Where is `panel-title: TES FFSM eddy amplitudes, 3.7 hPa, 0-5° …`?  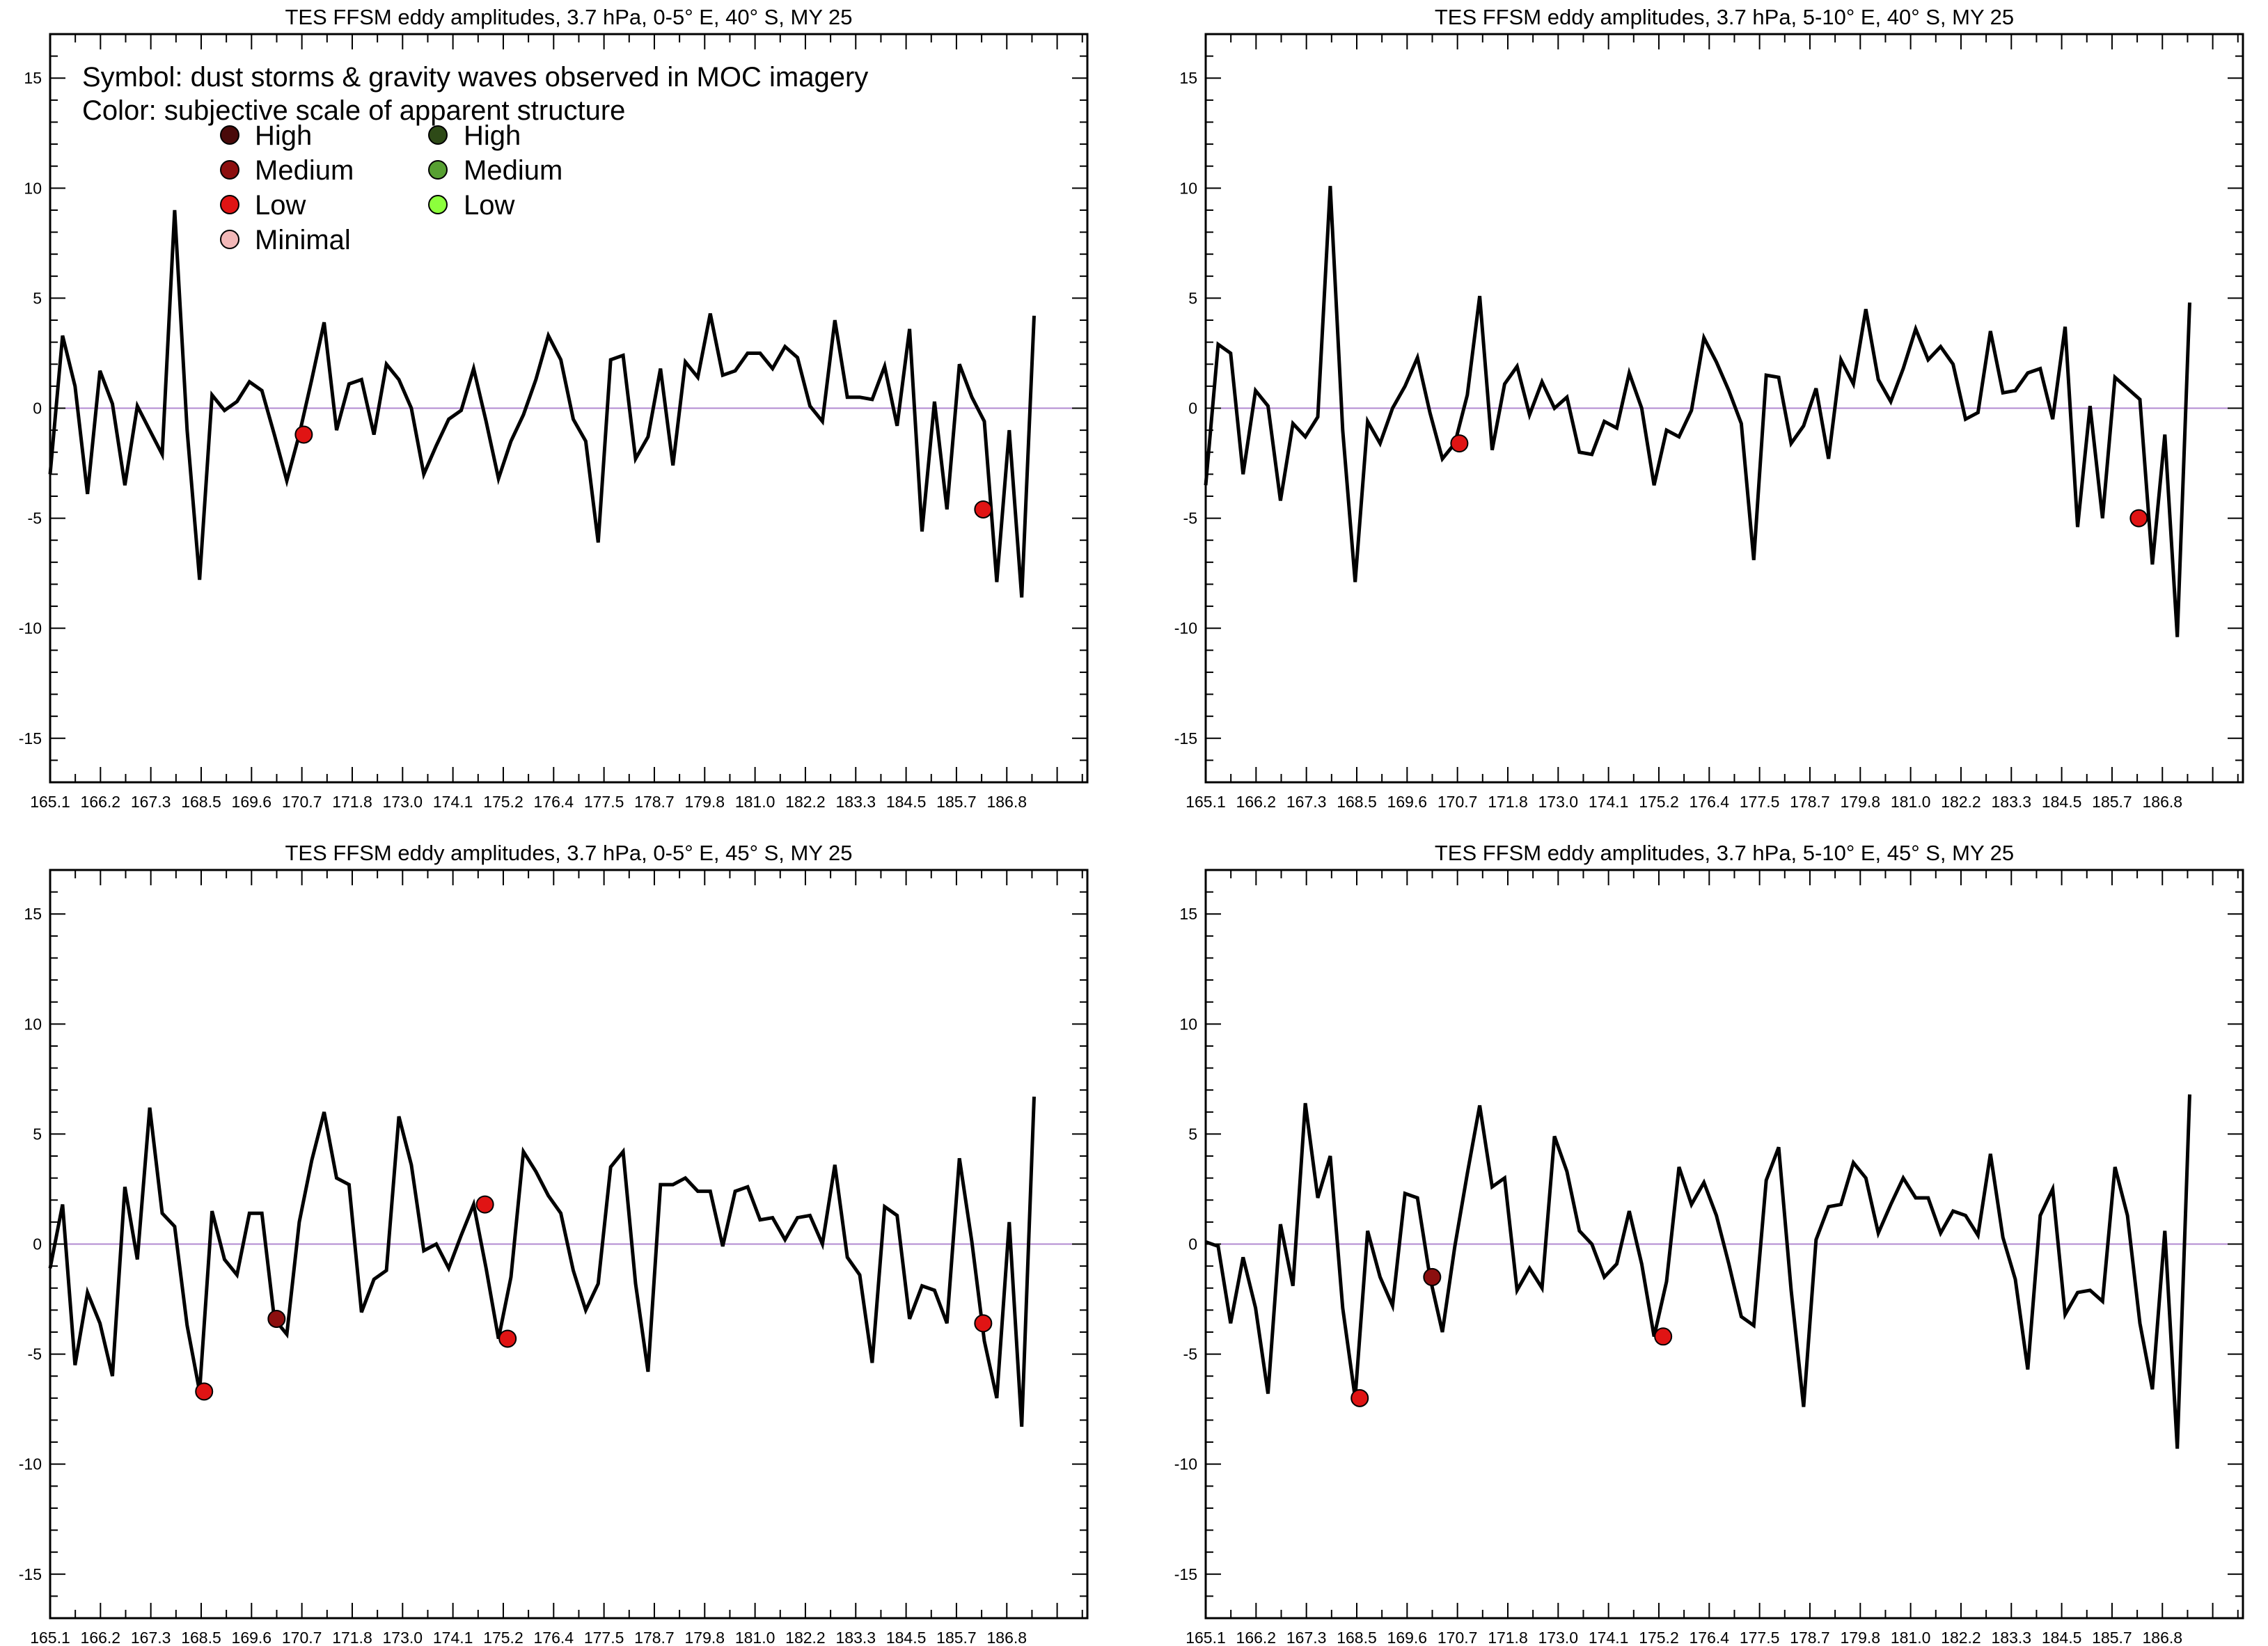 panel-title: TES FFSM eddy amplitudes, 3.7 hPa, 0-5° … is located at coordinates (568, 17).